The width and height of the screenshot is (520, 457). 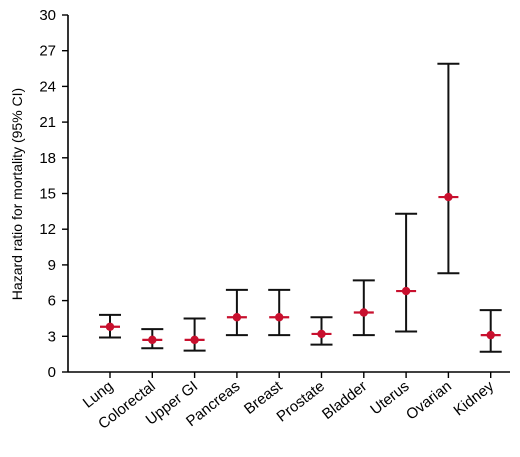 What do you see at coordinates (474, 398) in the screenshot?
I see `x-tick-label: Kidney` at bounding box center [474, 398].